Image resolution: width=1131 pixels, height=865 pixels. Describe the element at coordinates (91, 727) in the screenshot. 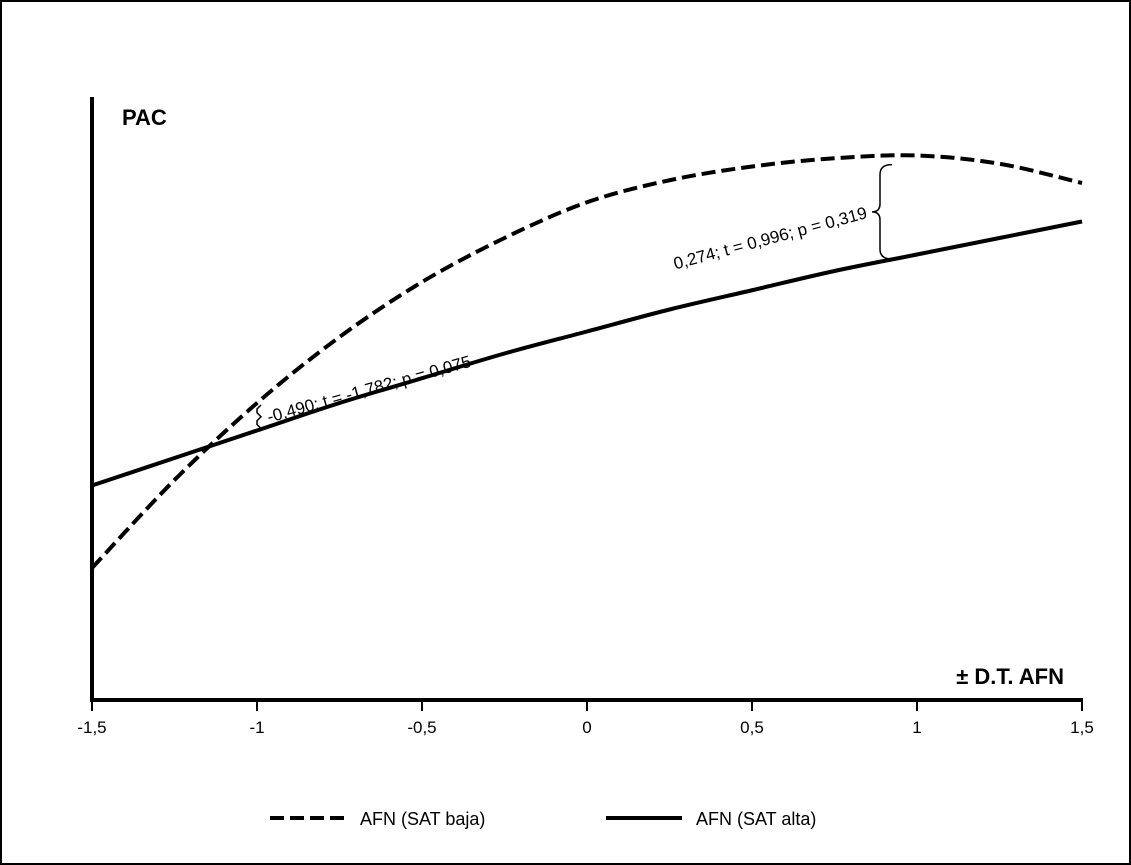

I see `x-tick-label: -1,5` at that location.